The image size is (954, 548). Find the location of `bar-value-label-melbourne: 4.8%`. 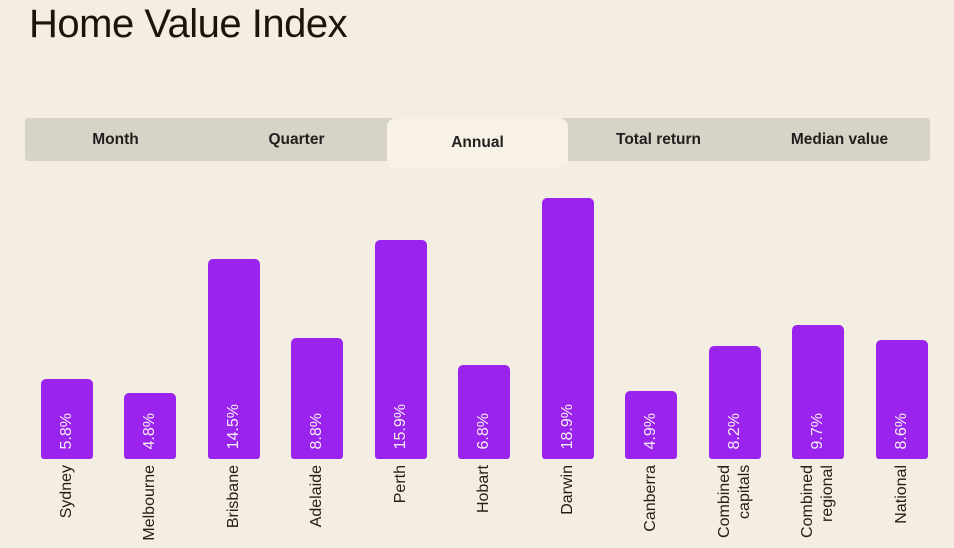

bar-value-label-melbourne: 4.8% is located at coordinates (149, 430).